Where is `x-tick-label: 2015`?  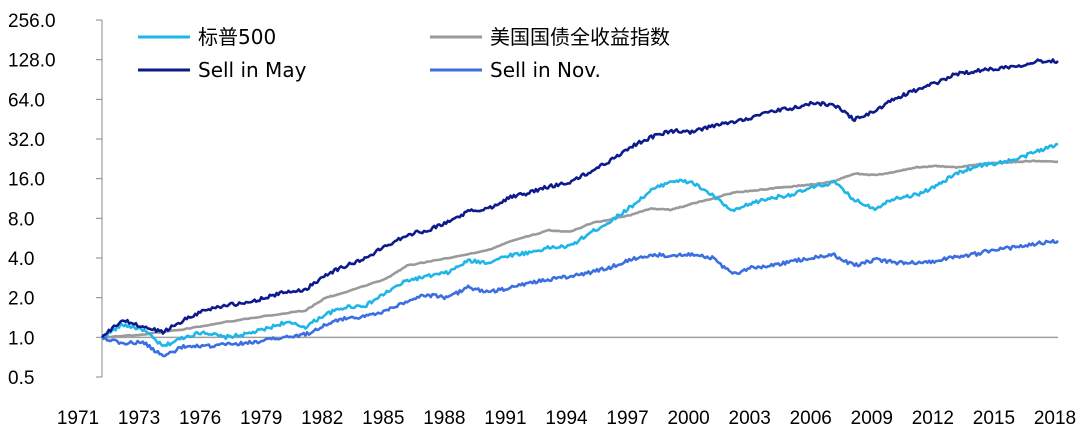
x-tick-label: 2015 is located at coordinates (994, 418).